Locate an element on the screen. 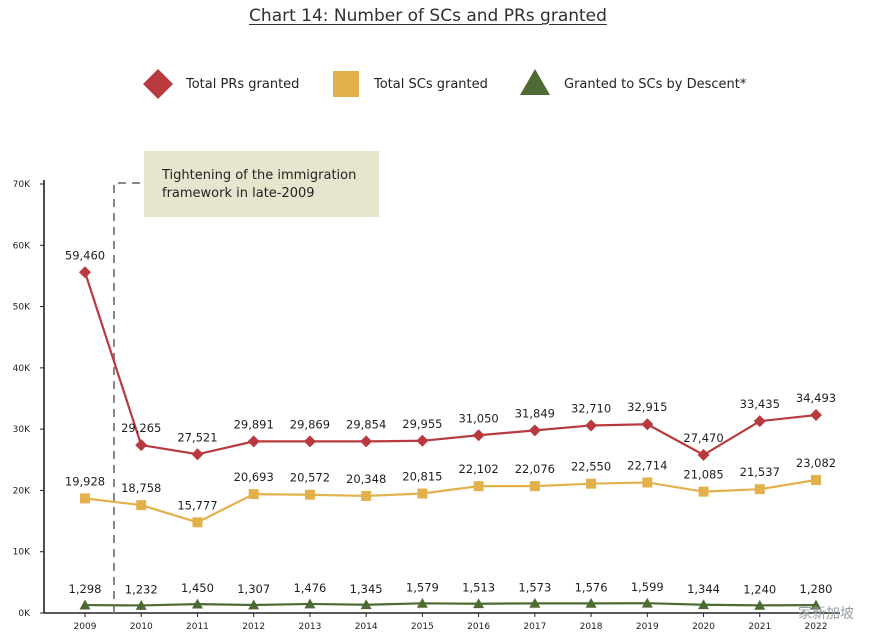 The width and height of the screenshot is (876, 643). x-tick-label: 2022 is located at coordinates (816, 627).